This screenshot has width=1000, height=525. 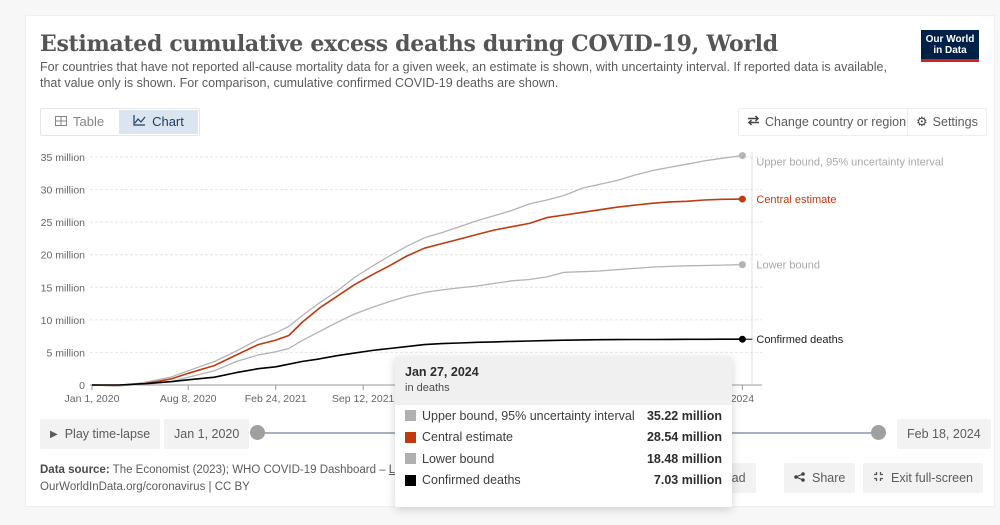 What do you see at coordinates (684, 437) in the screenshot?
I see `tooltip-value: 28.54 million` at bounding box center [684, 437].